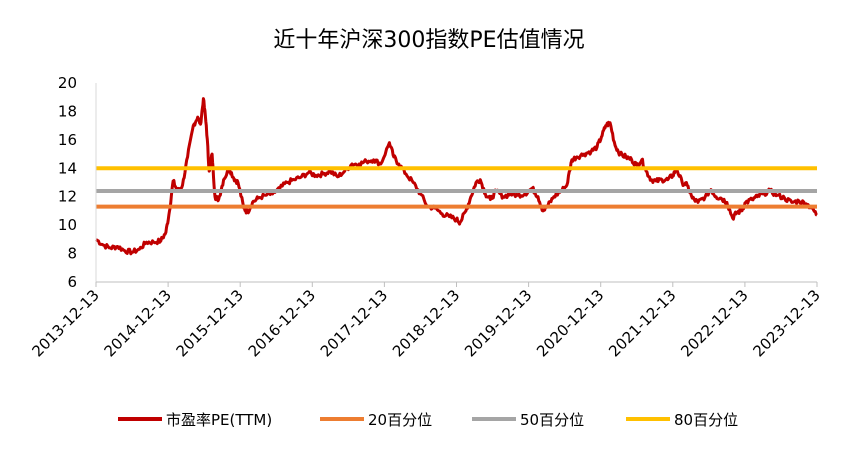 The width and height of the screenshot is (858, 450). What do you see at coordinates (426, 323) in the screenshot?
I see `x-tick-label: 2018-12-13` at bounding box center [426, 323].